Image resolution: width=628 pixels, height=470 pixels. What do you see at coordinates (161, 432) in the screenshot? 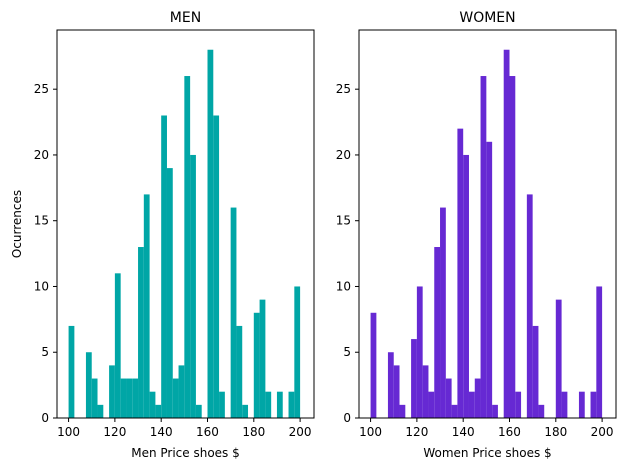
I see `men-x-tick-label: 140` at bounding box center [161, 432].